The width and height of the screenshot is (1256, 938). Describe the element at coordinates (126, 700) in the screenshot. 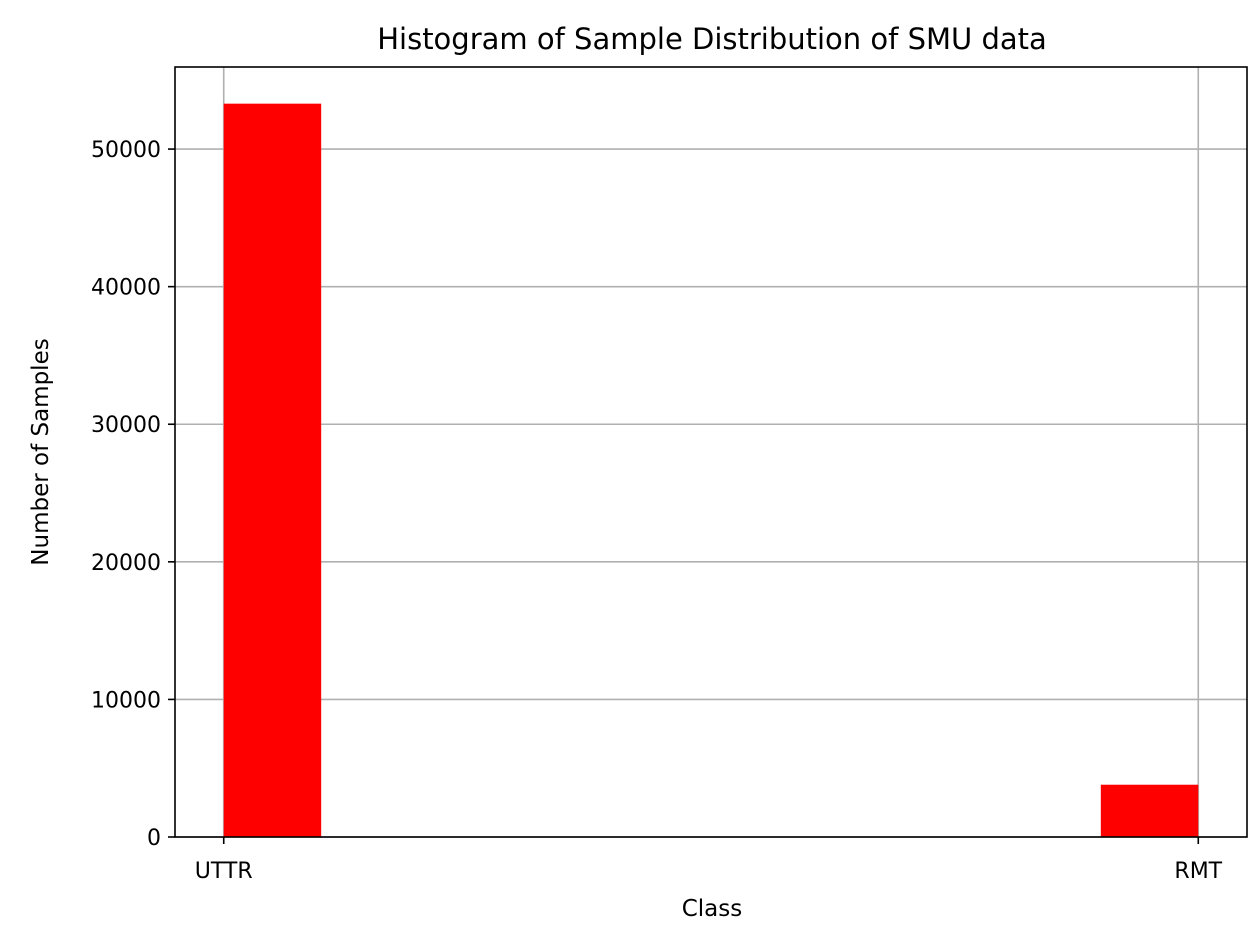

I see `y-tick-label: 10000` at that location.